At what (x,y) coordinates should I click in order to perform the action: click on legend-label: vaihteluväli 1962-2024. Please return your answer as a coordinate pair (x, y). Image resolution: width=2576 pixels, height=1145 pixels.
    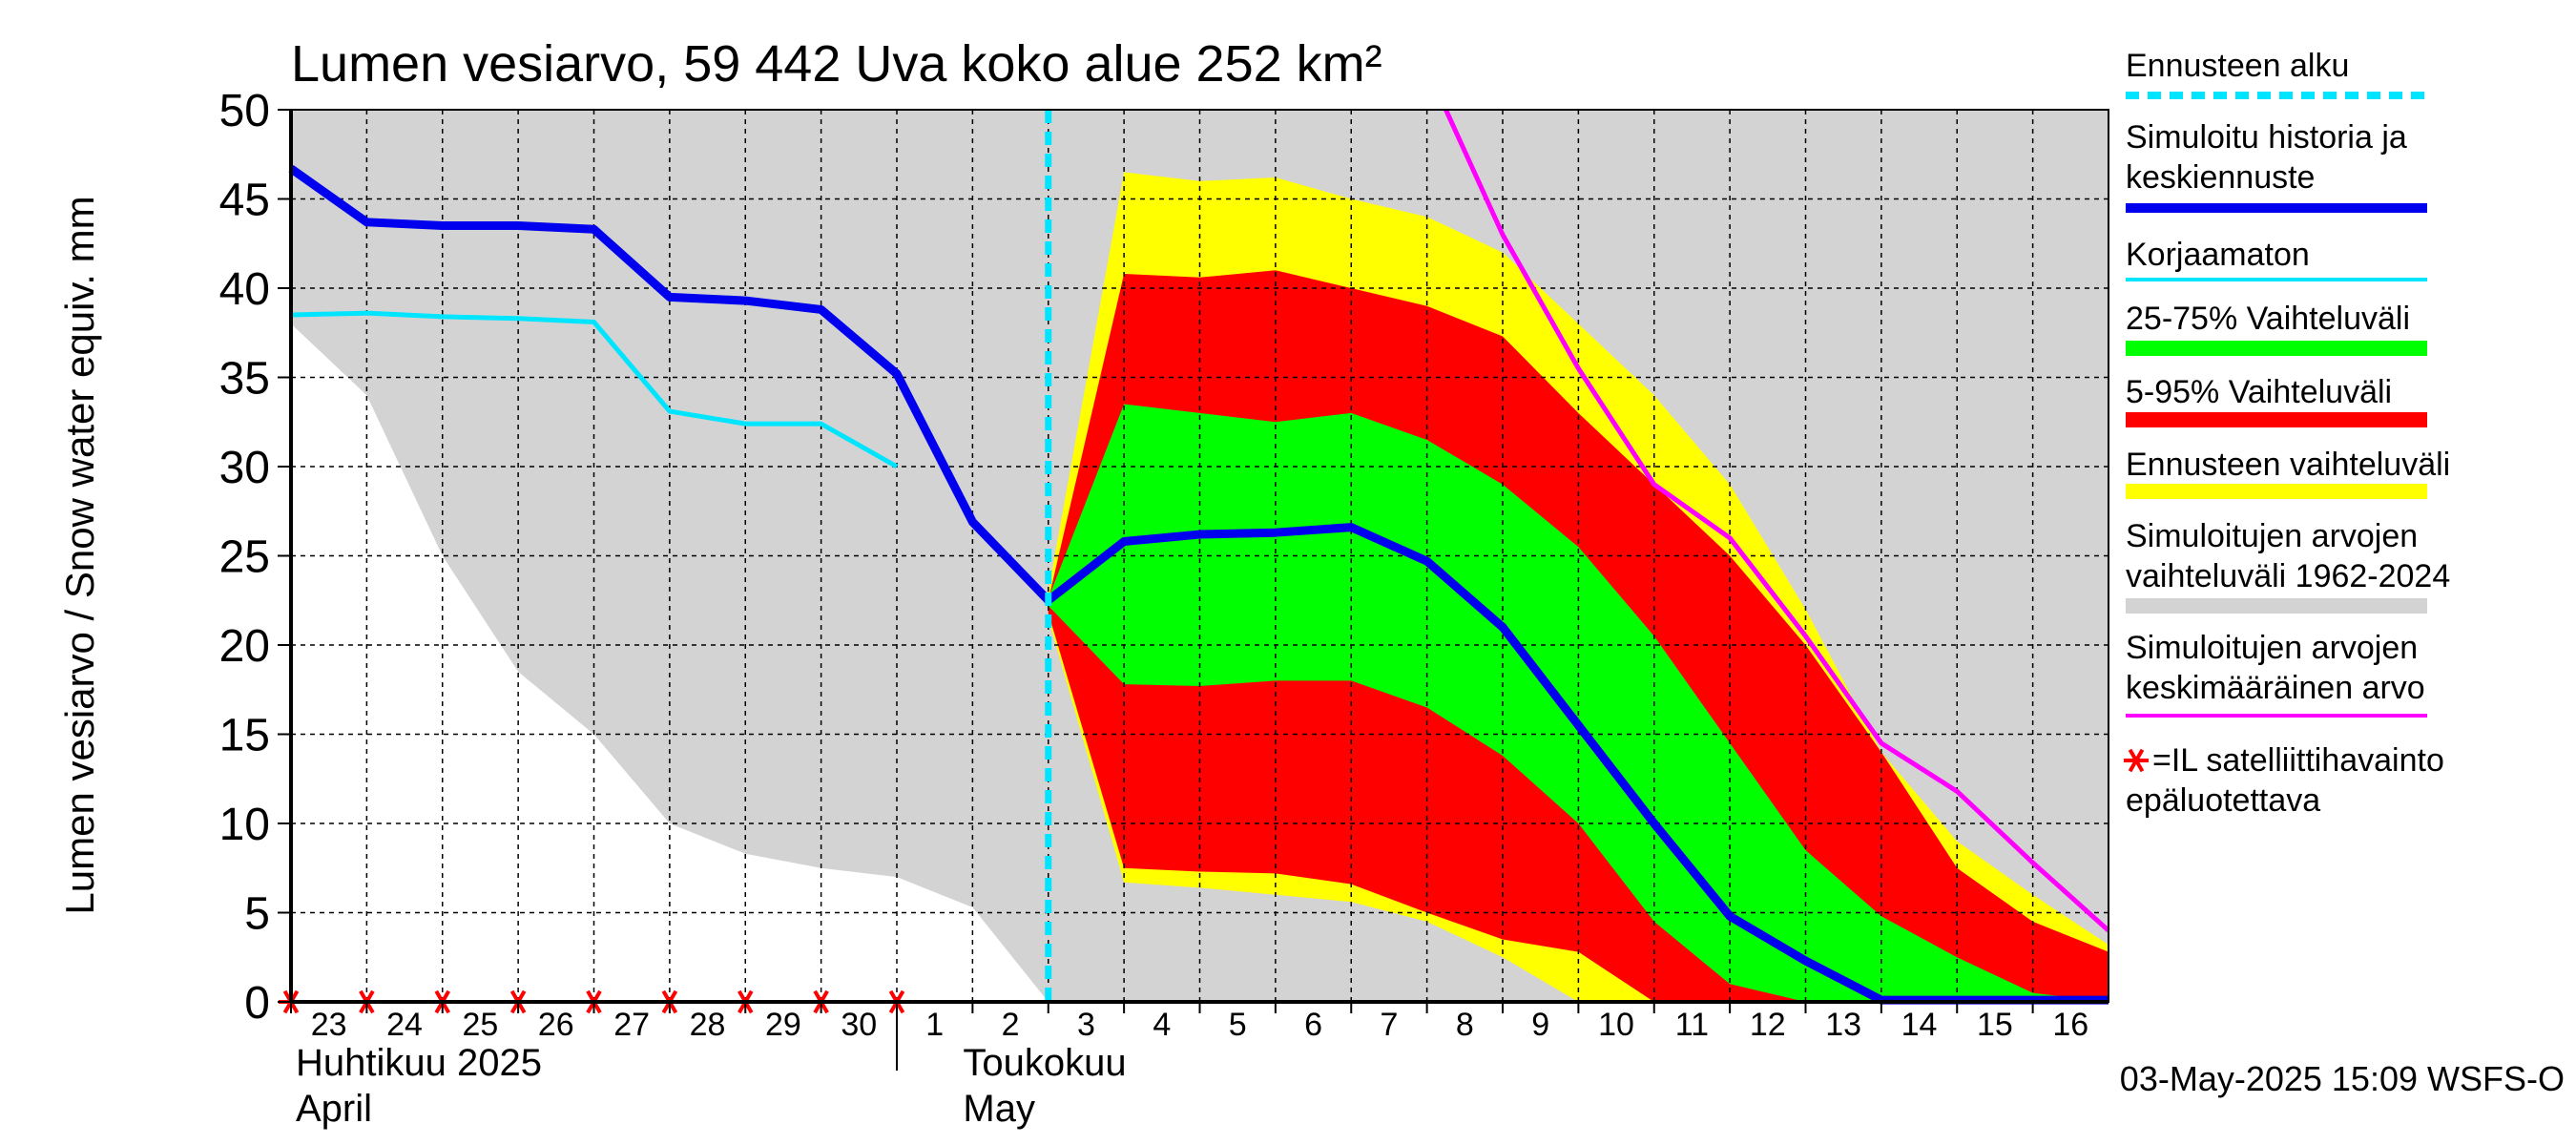
    Looking at the image, I should click on (2288, 576).